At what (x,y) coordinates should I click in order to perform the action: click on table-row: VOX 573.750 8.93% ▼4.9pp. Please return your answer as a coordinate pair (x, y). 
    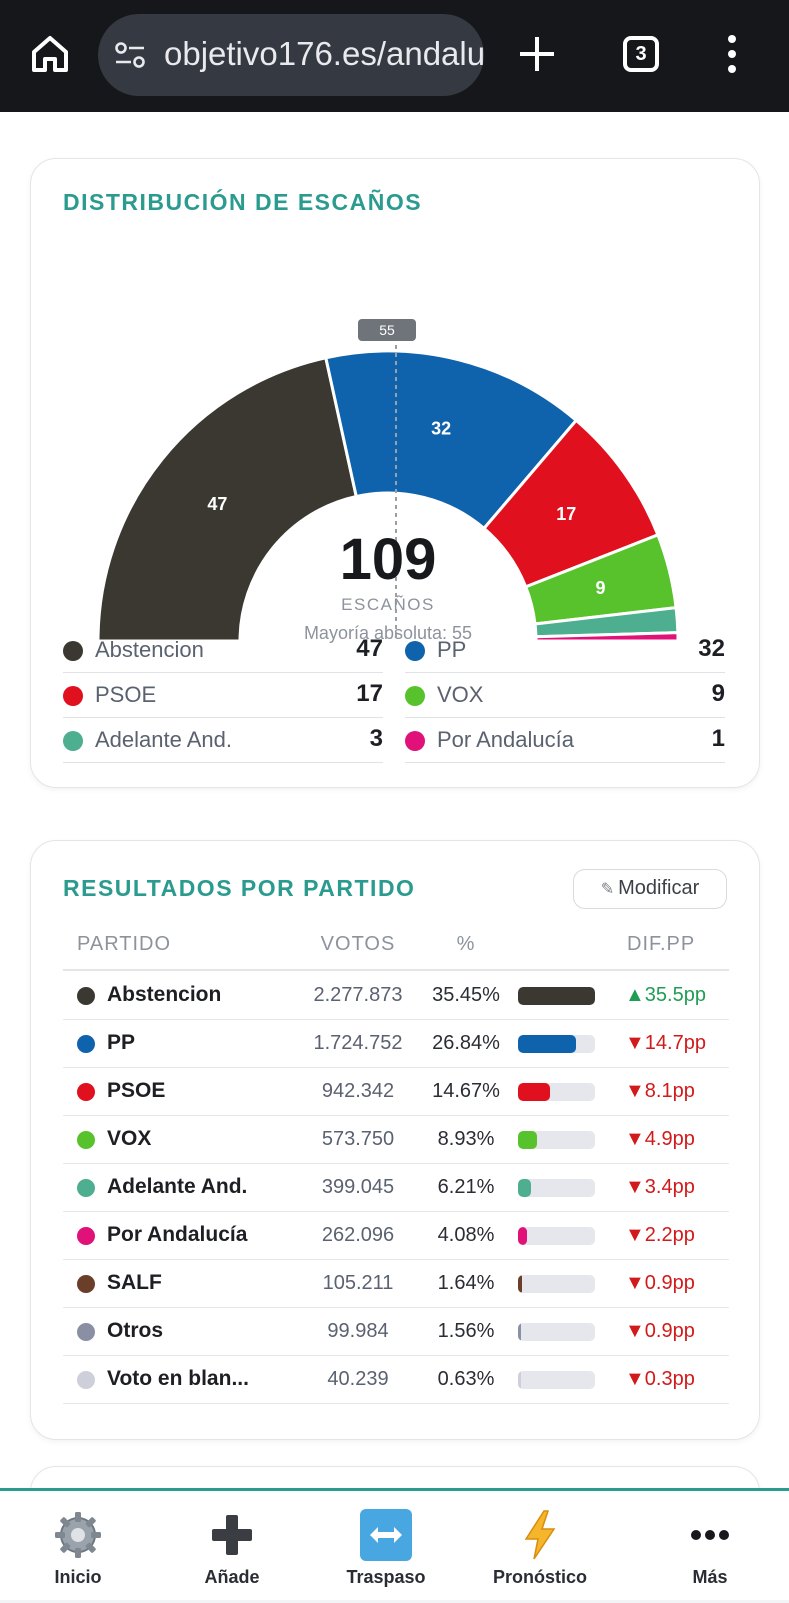
    Looking at the image, I should click on (396, 1140).